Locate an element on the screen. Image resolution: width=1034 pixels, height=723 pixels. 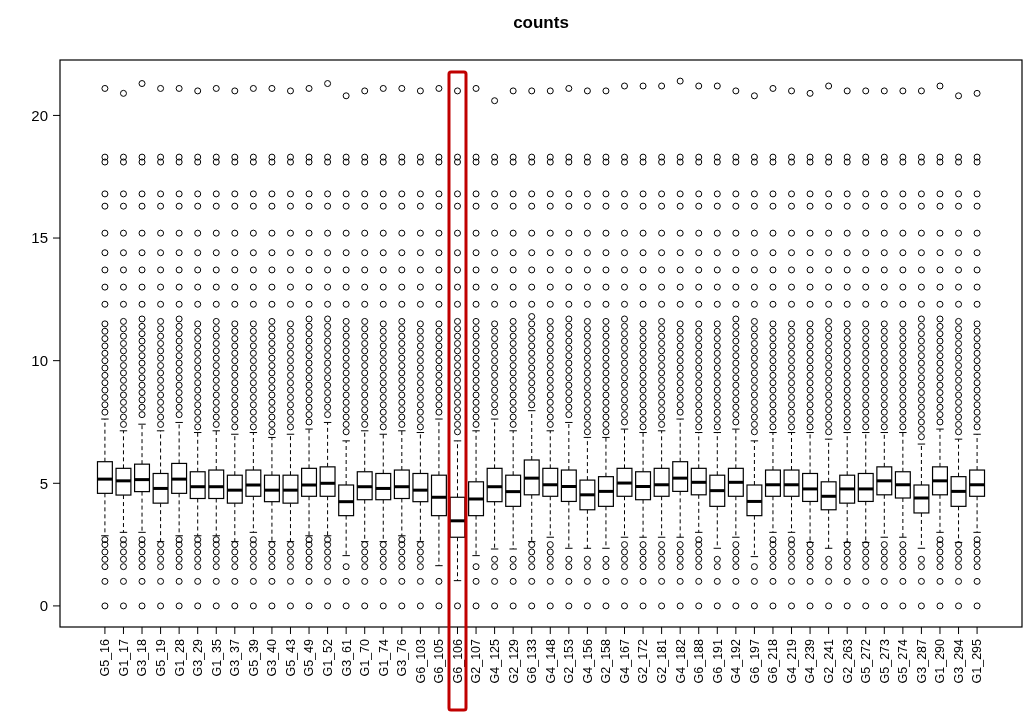
x-tick-label: G3_294 is located at coordinates (958, 661).